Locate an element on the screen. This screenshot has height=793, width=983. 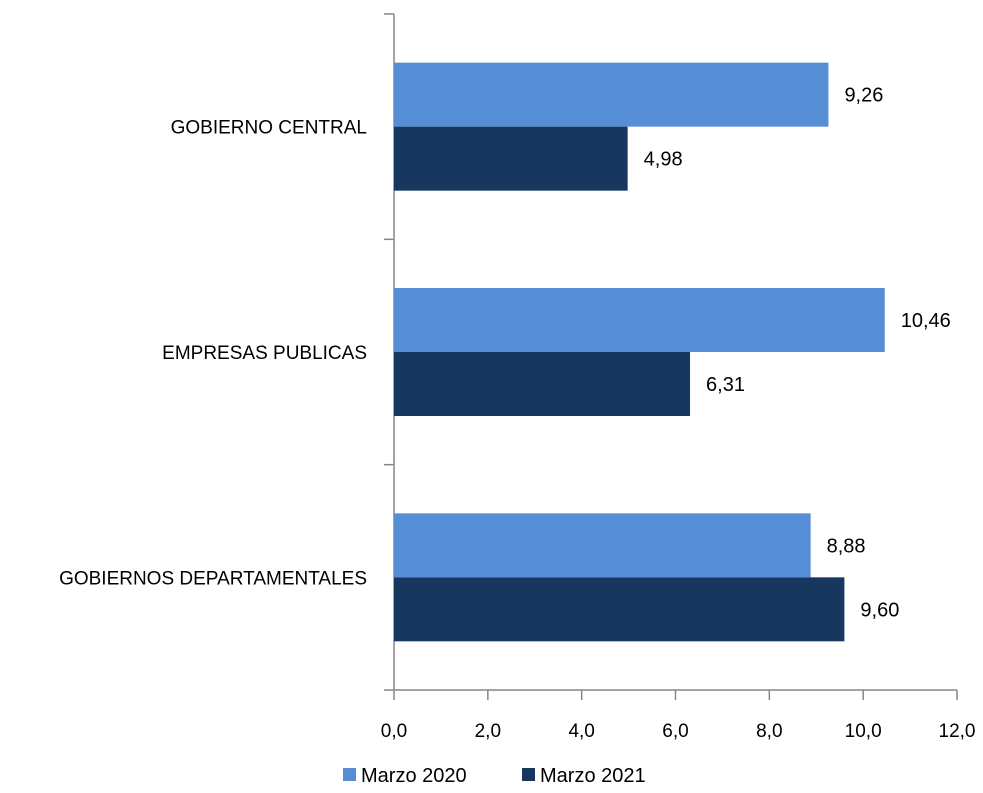
data-label: 9,26 is located at coordinates (863, 96).